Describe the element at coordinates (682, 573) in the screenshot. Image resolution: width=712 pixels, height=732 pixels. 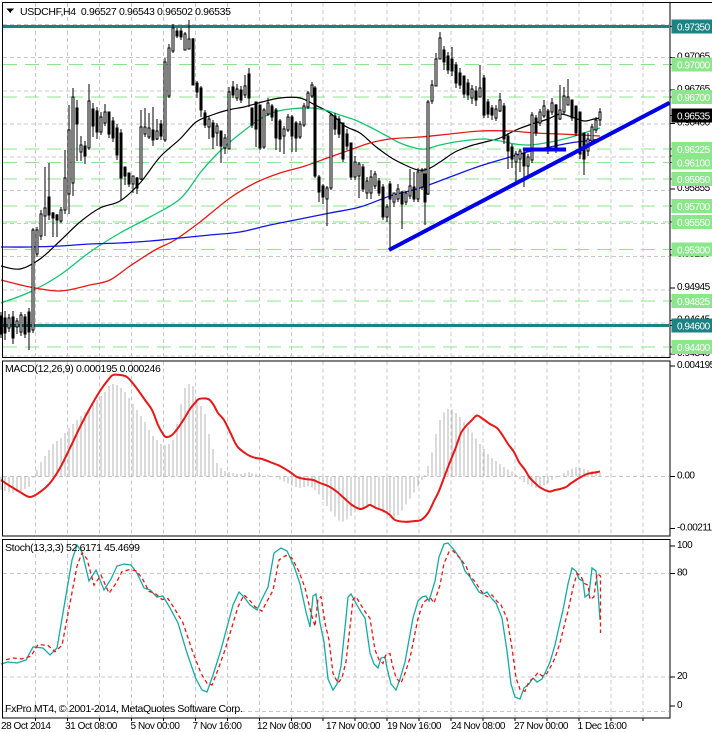
I see `svg-text: 80` at that location.